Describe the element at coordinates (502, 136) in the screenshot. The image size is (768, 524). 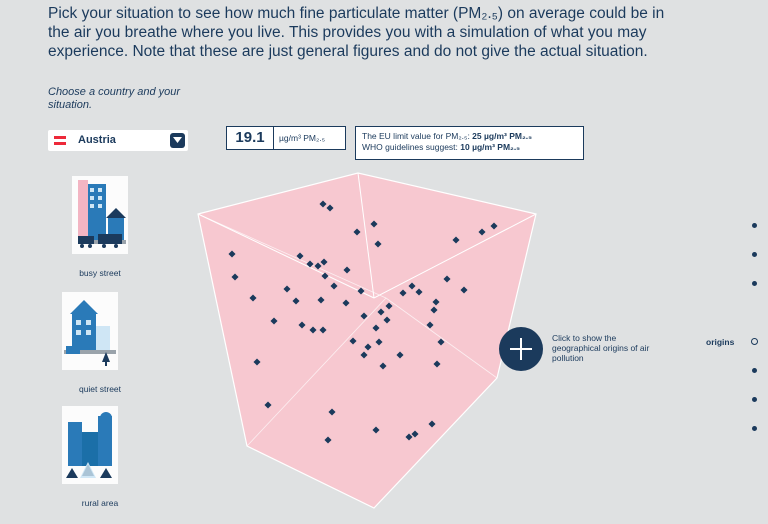
I see `eu-limit-value: 25 µg/m³ PM₂.₅` at that location.